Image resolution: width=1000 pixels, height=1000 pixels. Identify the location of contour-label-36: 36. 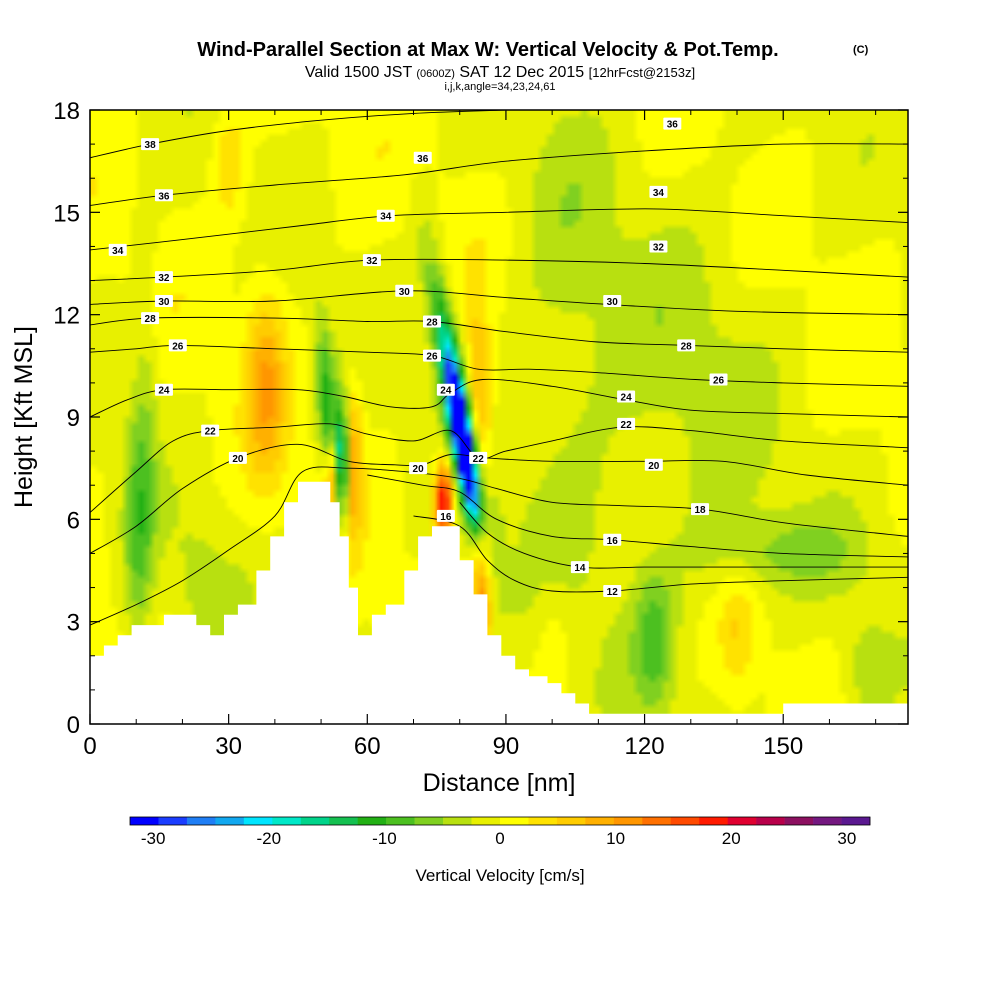
(163, 195).